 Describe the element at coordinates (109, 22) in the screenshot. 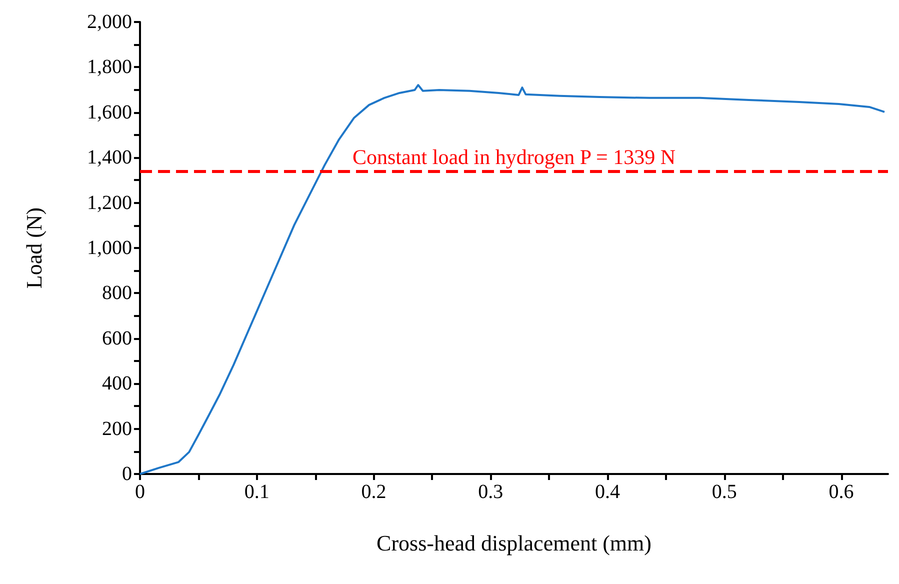

I see `y-tick-label: 2,000` at that location.